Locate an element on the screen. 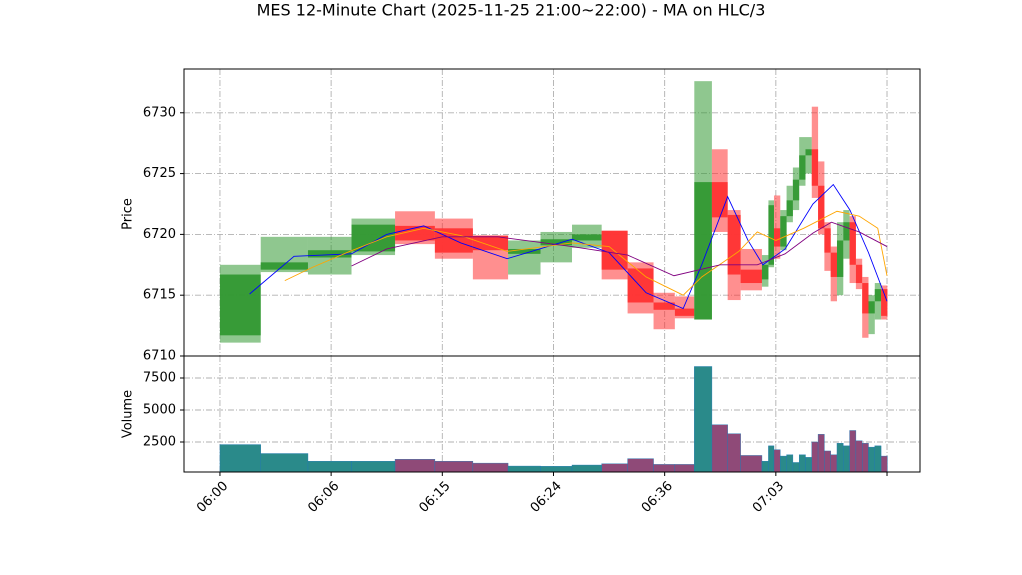 The image size is (1022, 575). x-tick-label: 07:03 is located at coordinates (768, 497).